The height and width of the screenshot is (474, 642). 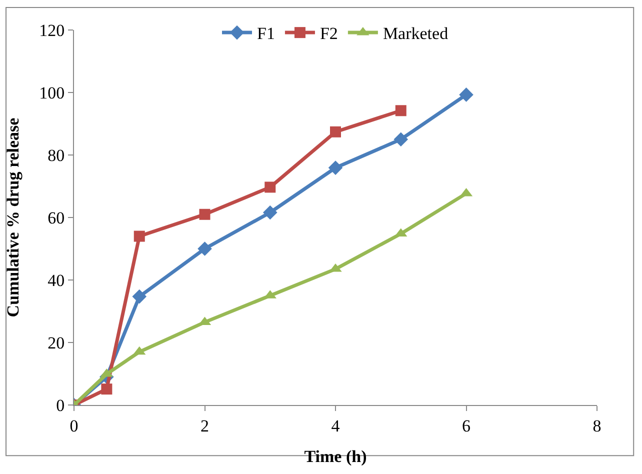 What do you see at coordinates (266, 34) in the screenshot?
I see `legend-label: F1` at bounding box center [266, 34].